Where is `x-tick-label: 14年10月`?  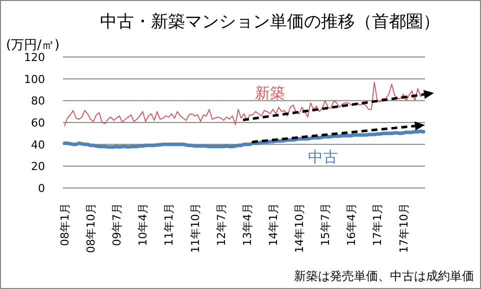
x-tick-label: 14年10月 is located at coordinates (299, 228).